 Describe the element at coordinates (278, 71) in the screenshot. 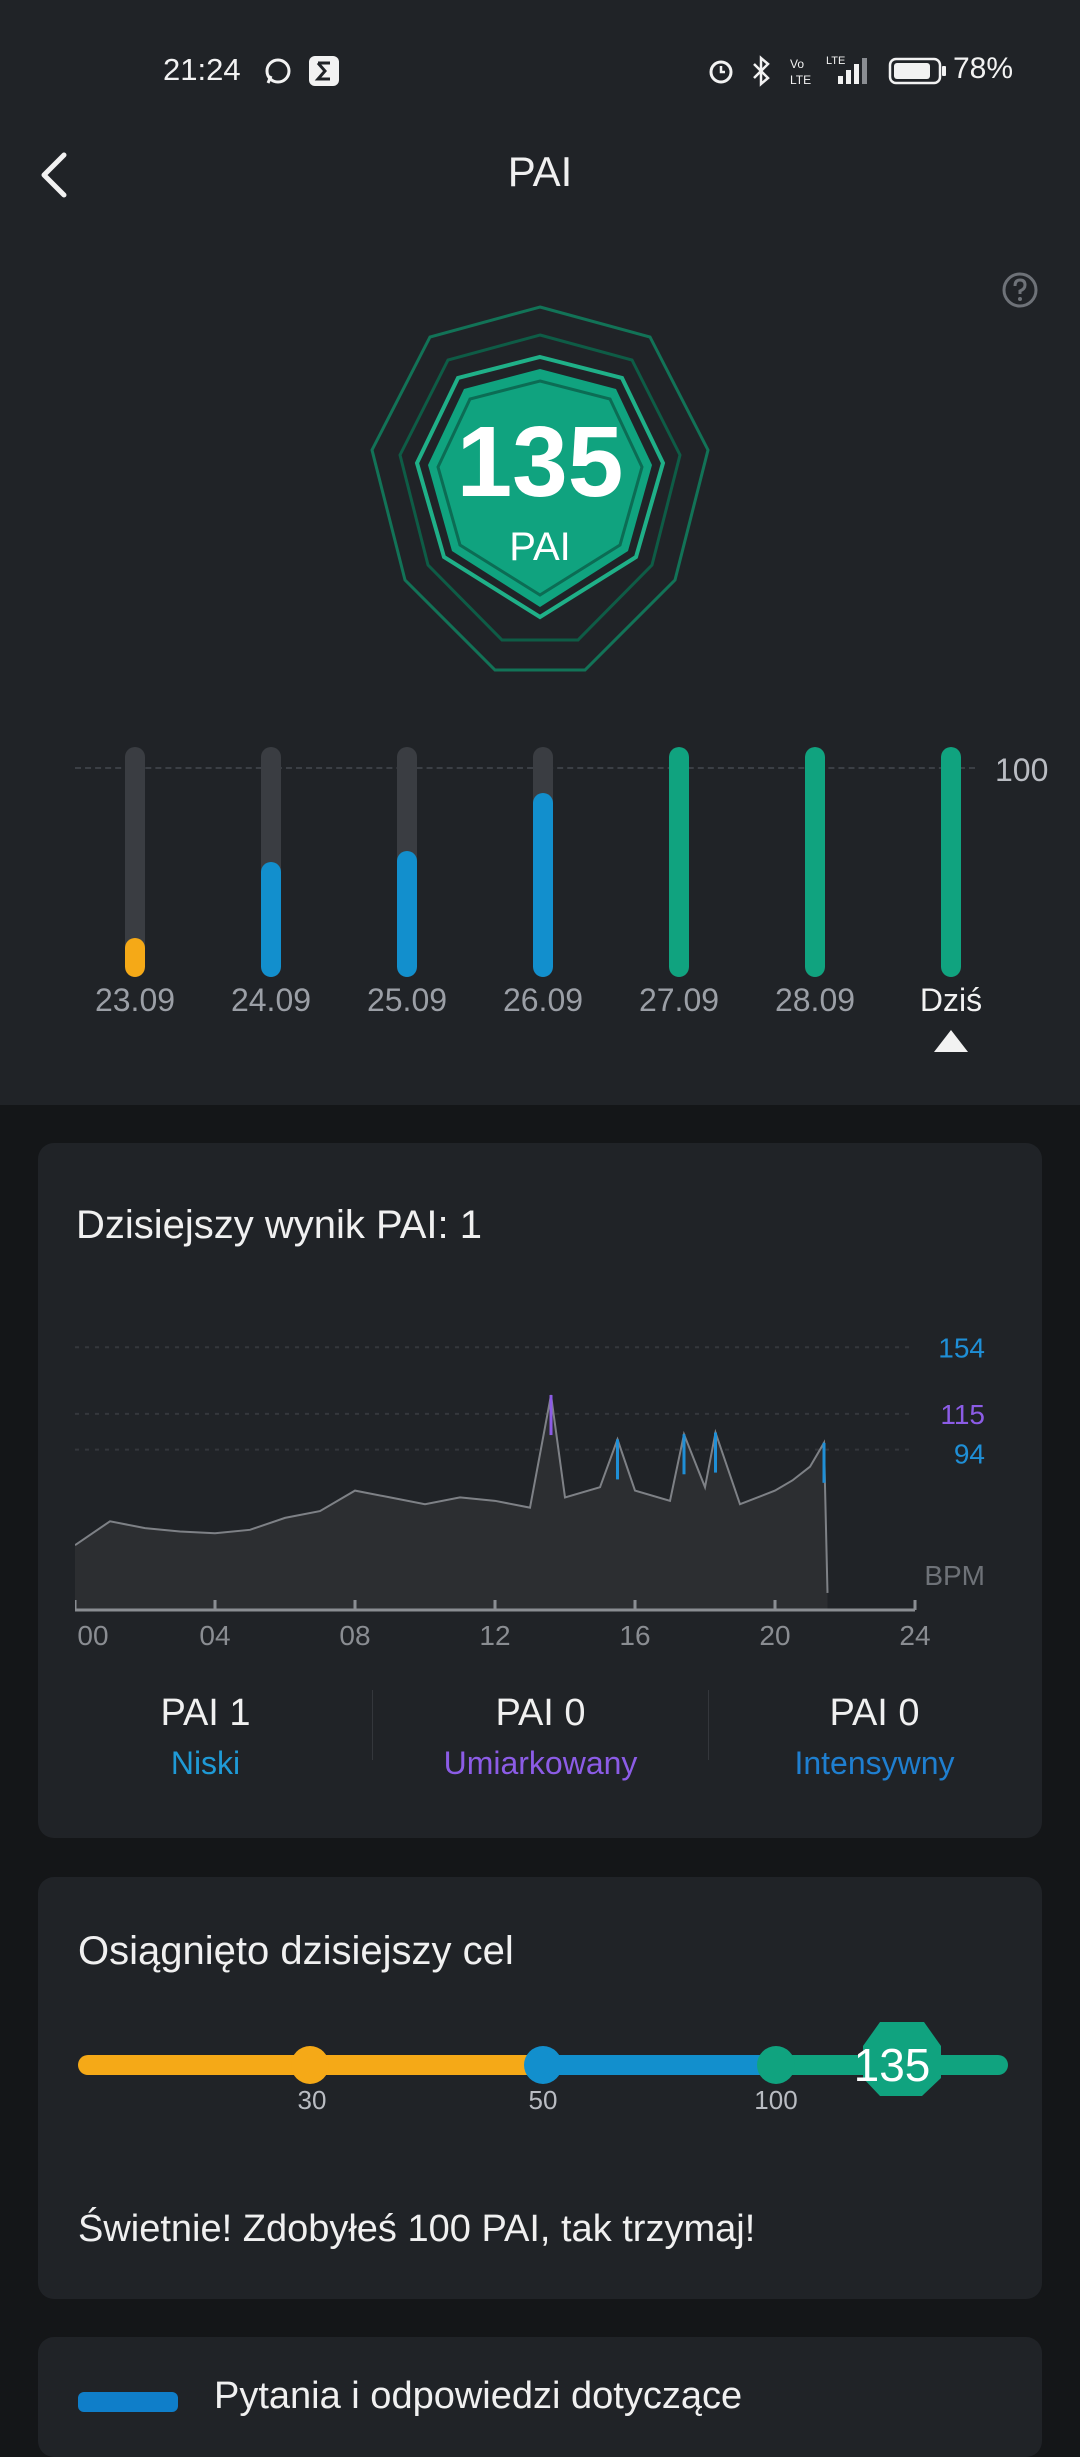

I see `whatsapp-icon` at that location.